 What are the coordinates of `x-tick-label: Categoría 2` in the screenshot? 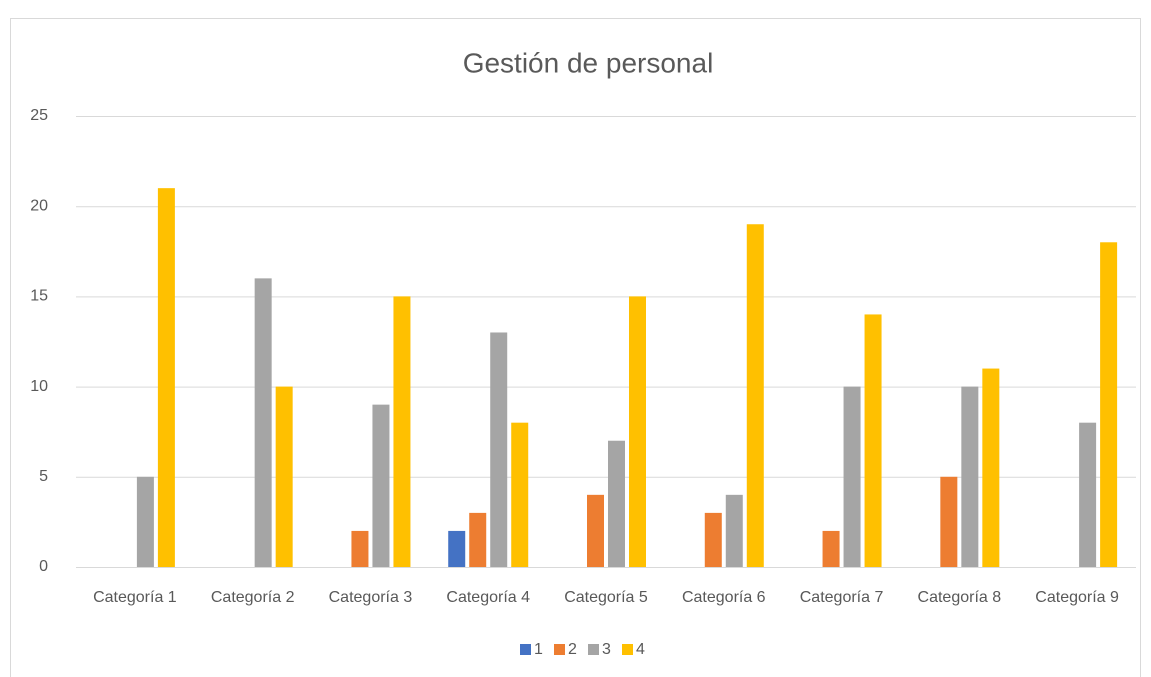 It's located at (253, 597).